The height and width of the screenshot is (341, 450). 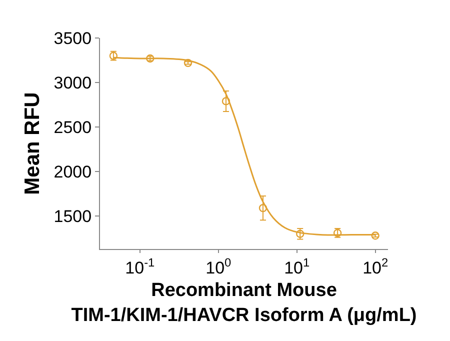 What do you see at coordinates (375, 266) in the screenshot?
I see `x-tick-label: 10$^{2}$` at bounding box center [375, 266].